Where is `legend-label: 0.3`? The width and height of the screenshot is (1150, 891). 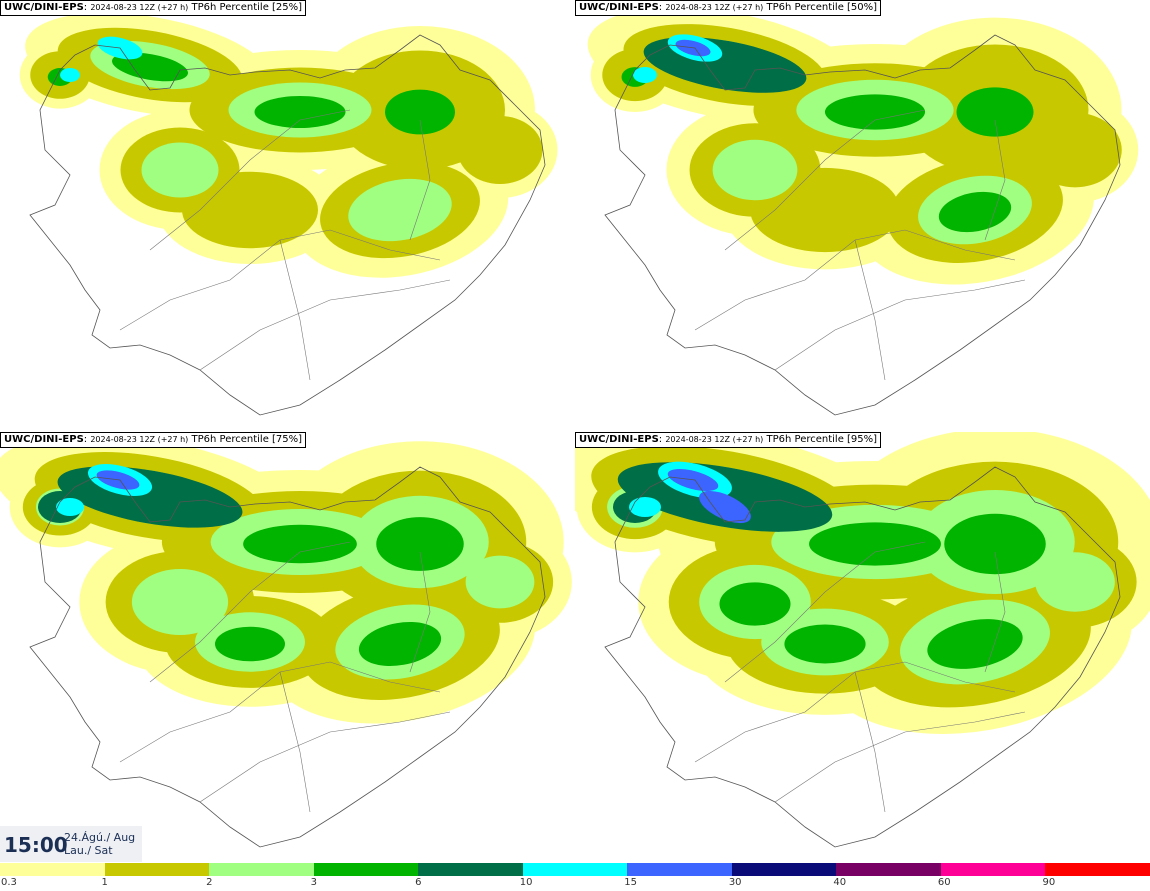
legend-label: 0.3 is located at coordinates (9, 882).